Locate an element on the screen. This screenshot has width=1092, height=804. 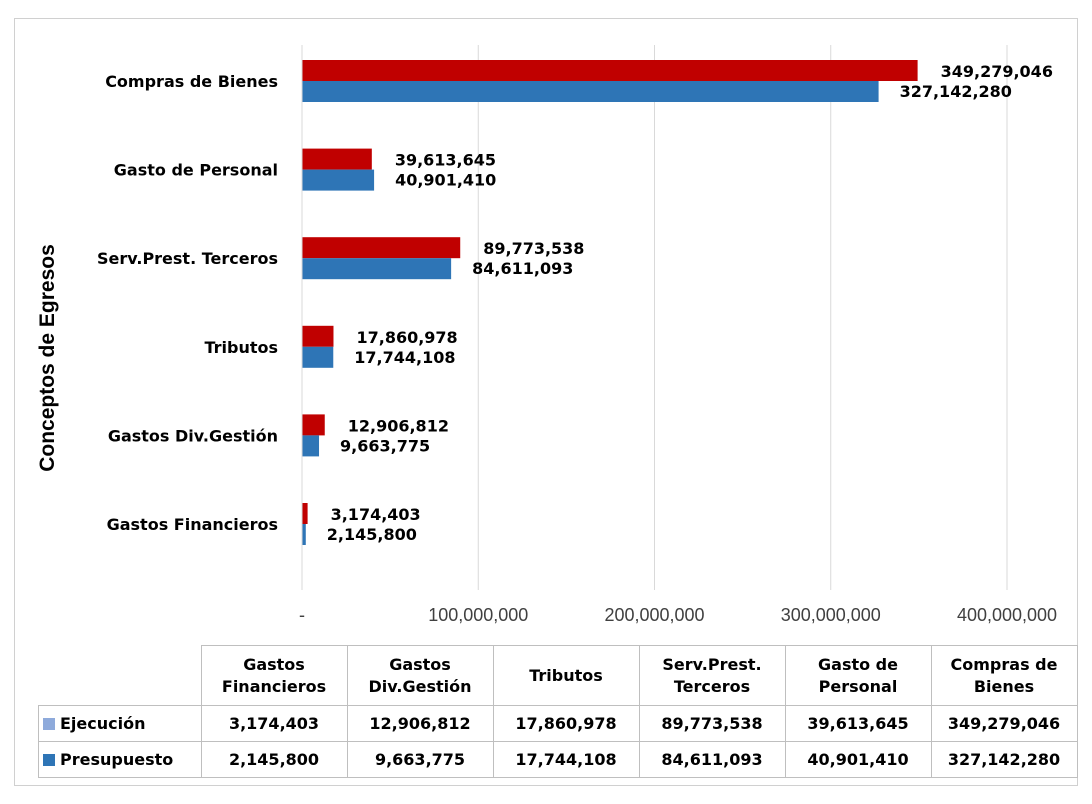
category-label: Serv.Prest. Terceros is located at coordinates (187, 258).